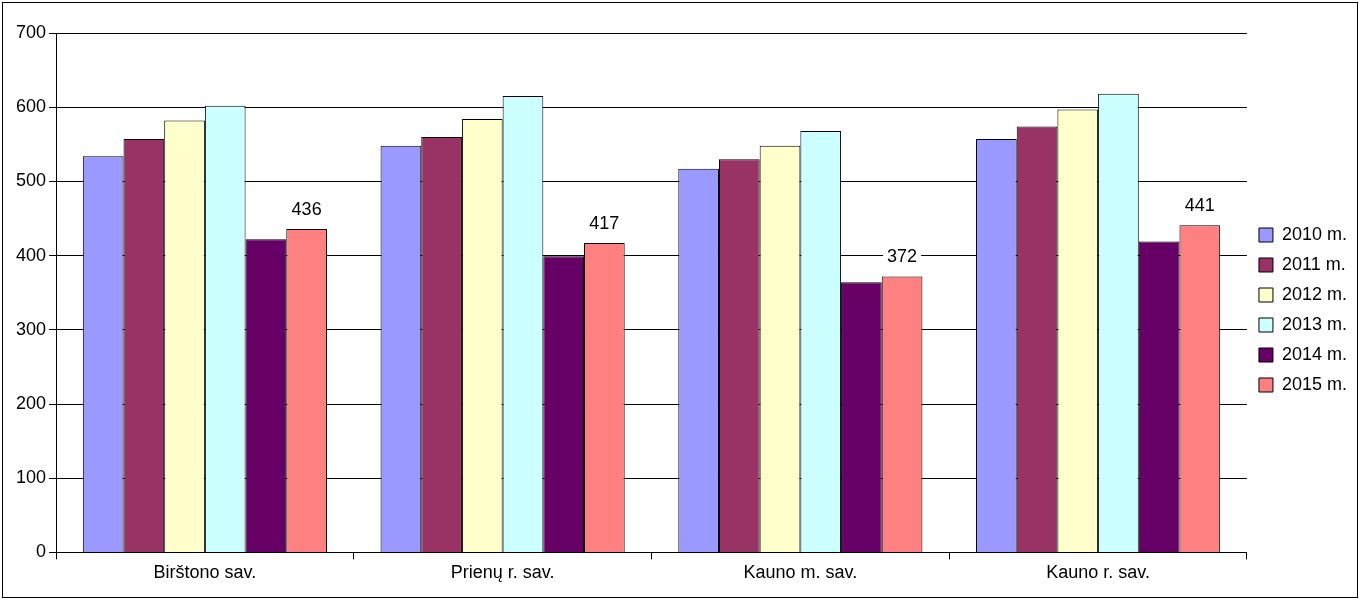 This screenshot has height=600, width=1360. I want to click on y-tick-label: 400, so click(31, 254).